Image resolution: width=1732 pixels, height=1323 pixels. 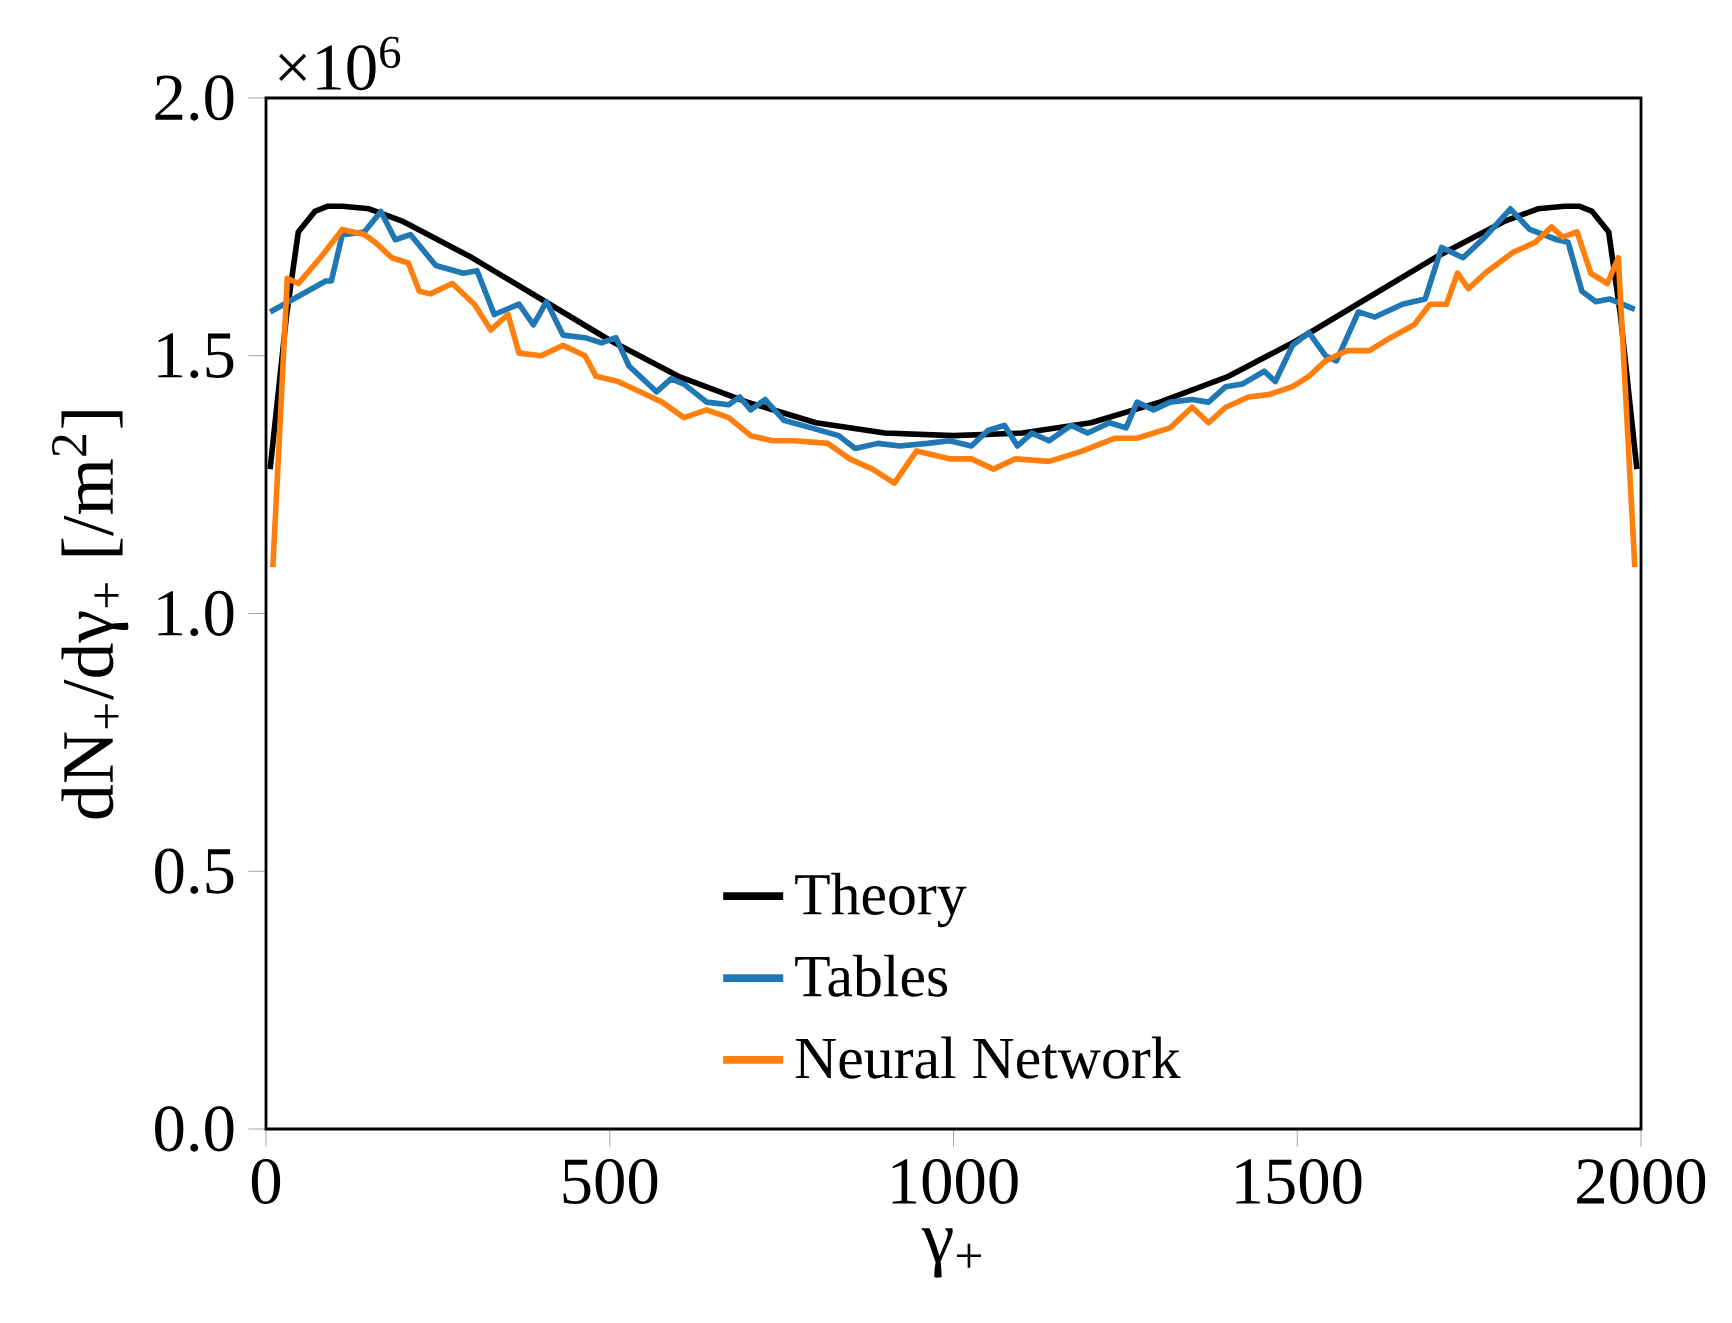 What do you see at coordinates (988, 1057) in the screenshot?
I see `legend-label: Neural Network` at bounding box center [988, 1057].